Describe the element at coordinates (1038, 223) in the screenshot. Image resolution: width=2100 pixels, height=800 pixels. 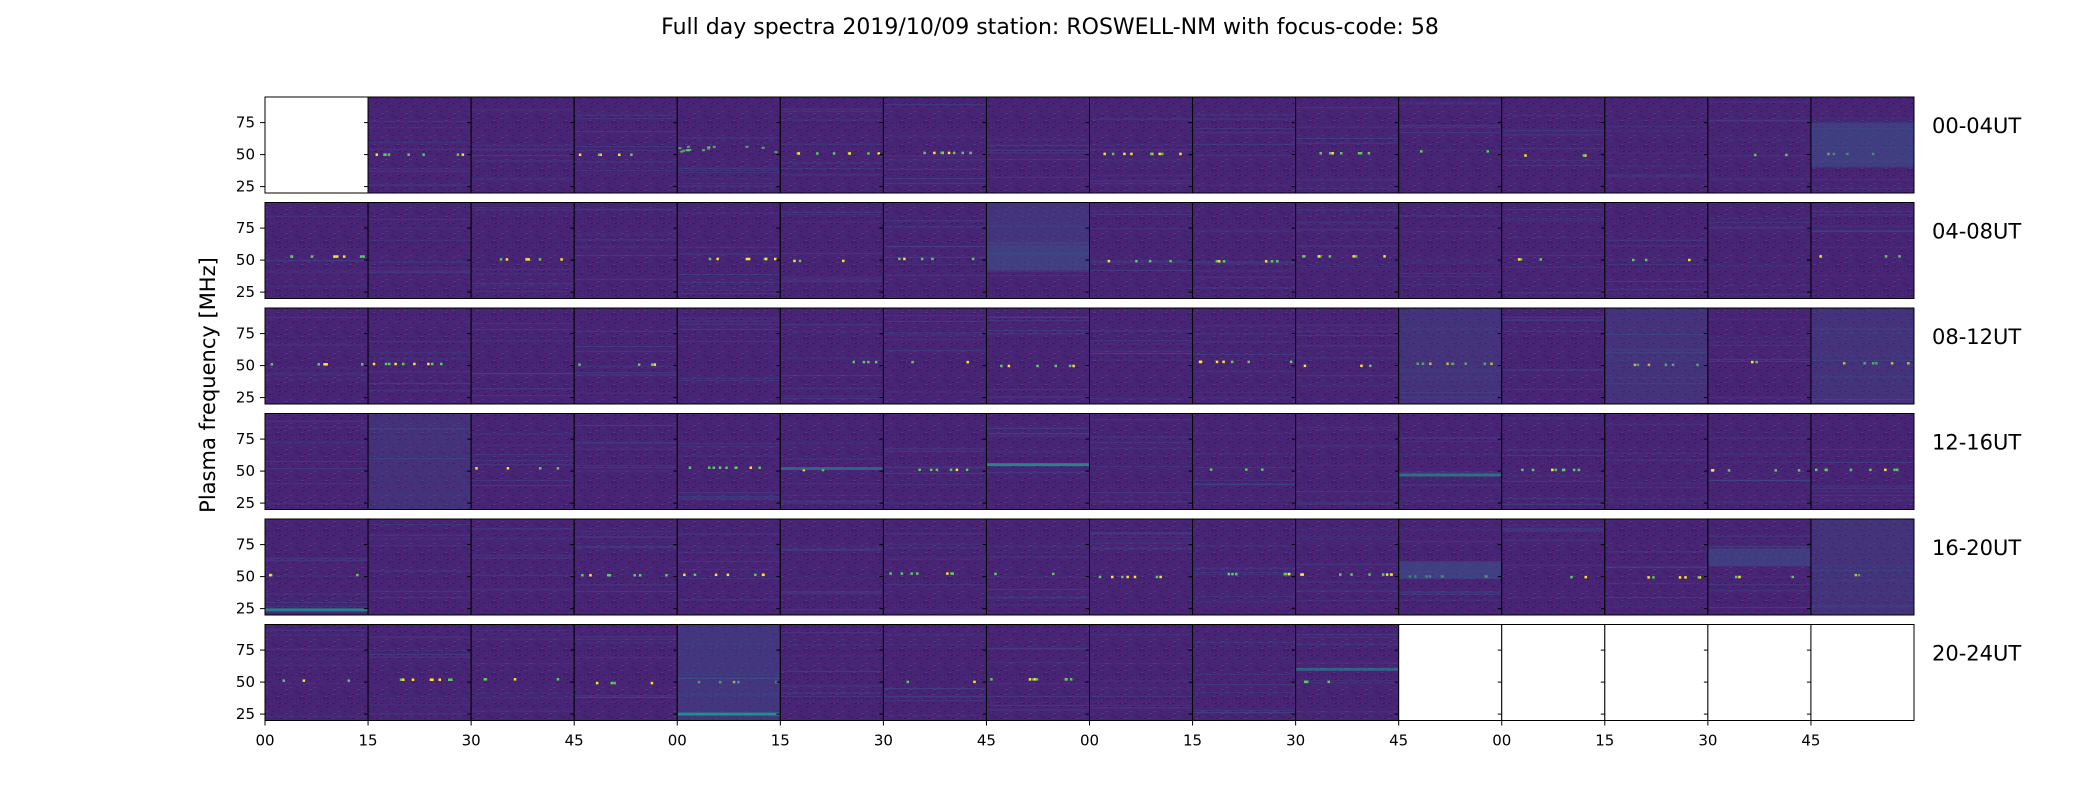
I see `signal-band` at that location.